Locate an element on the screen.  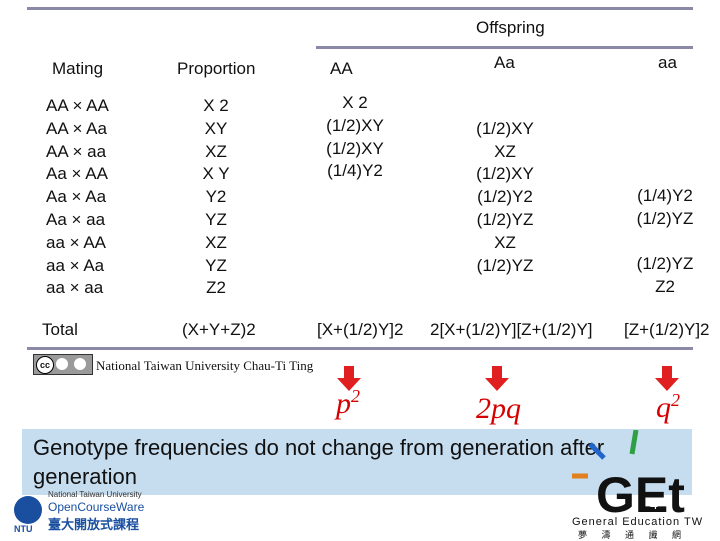
two-pq-symbol: 2pq is located at coordinates (498, 408).